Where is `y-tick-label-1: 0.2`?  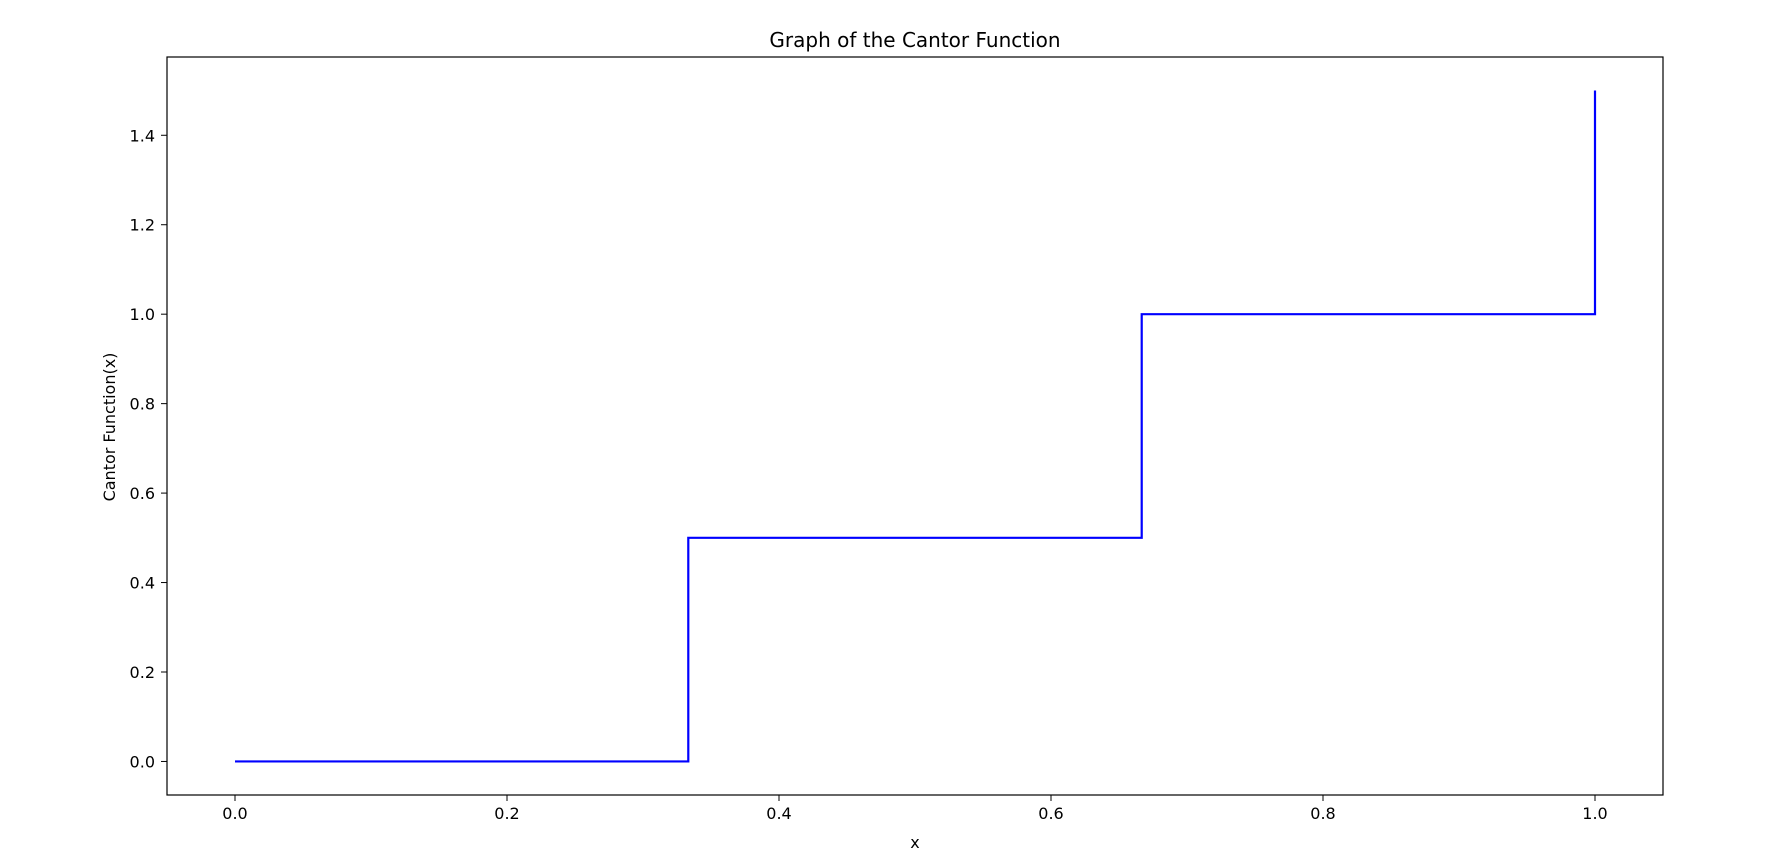 y-tick-label-1: 0.2 is located at coordinates (142, 672).